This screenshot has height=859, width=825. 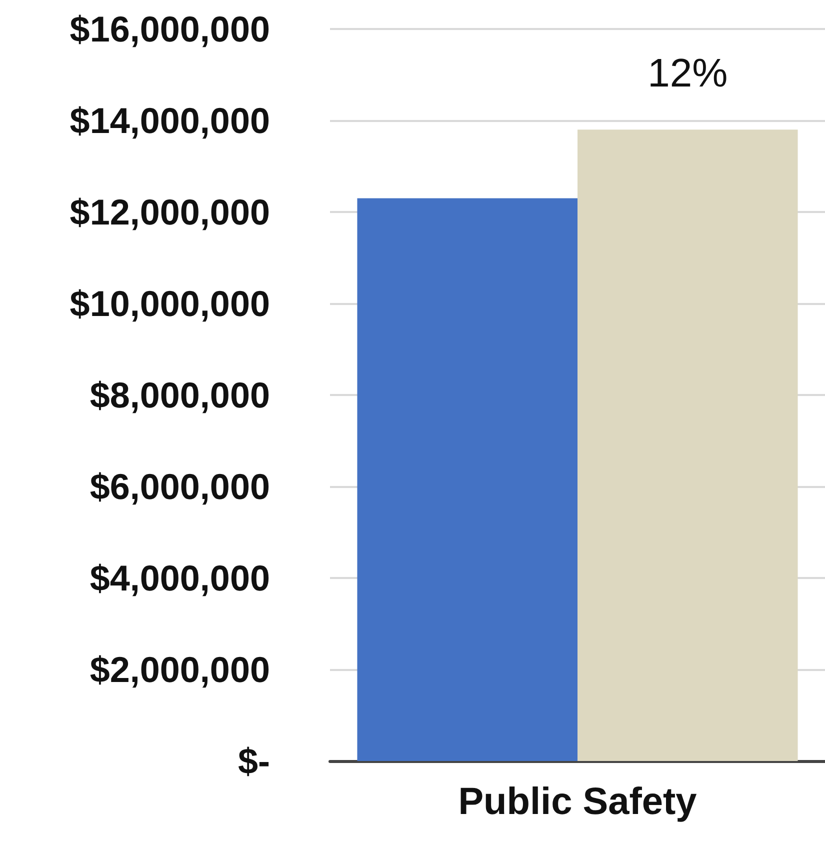 What do you see at coordinates (688, 74) in the screenshot?
I see `annotation: 12%` at bounding box center [688, 74].